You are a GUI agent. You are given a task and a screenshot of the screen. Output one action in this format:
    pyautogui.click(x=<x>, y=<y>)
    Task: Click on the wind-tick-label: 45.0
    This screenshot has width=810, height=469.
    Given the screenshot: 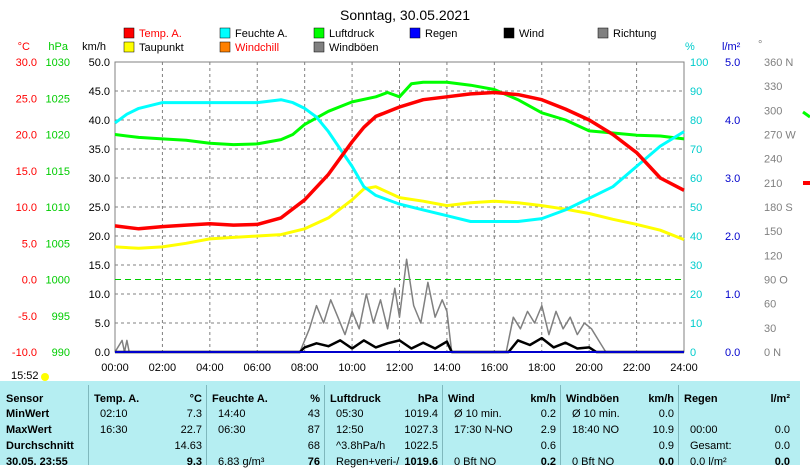 What is the action you would take?
    pyautogui.click(x=99, y=92)
    